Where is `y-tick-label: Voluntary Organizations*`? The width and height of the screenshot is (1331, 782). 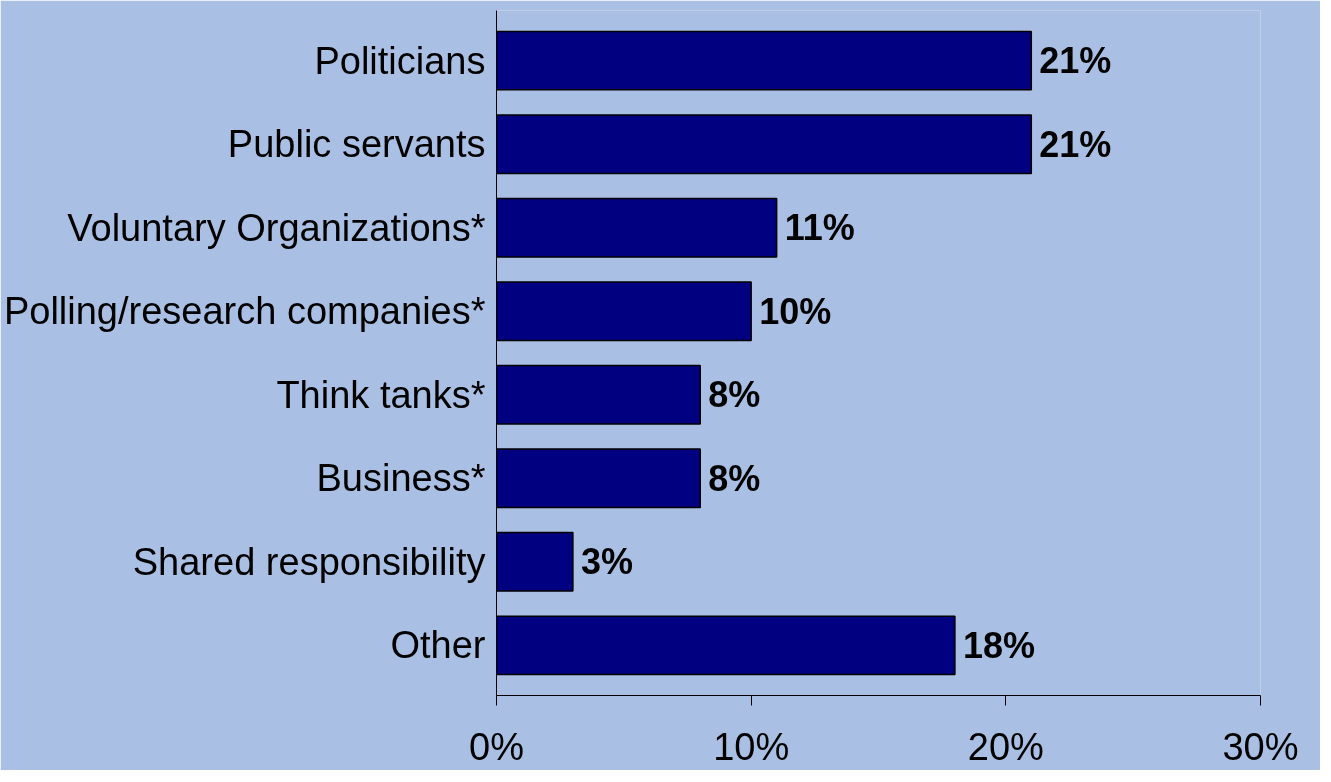
y-tick-label: Voluntary Organizations* is located at coordinates (276, 227).